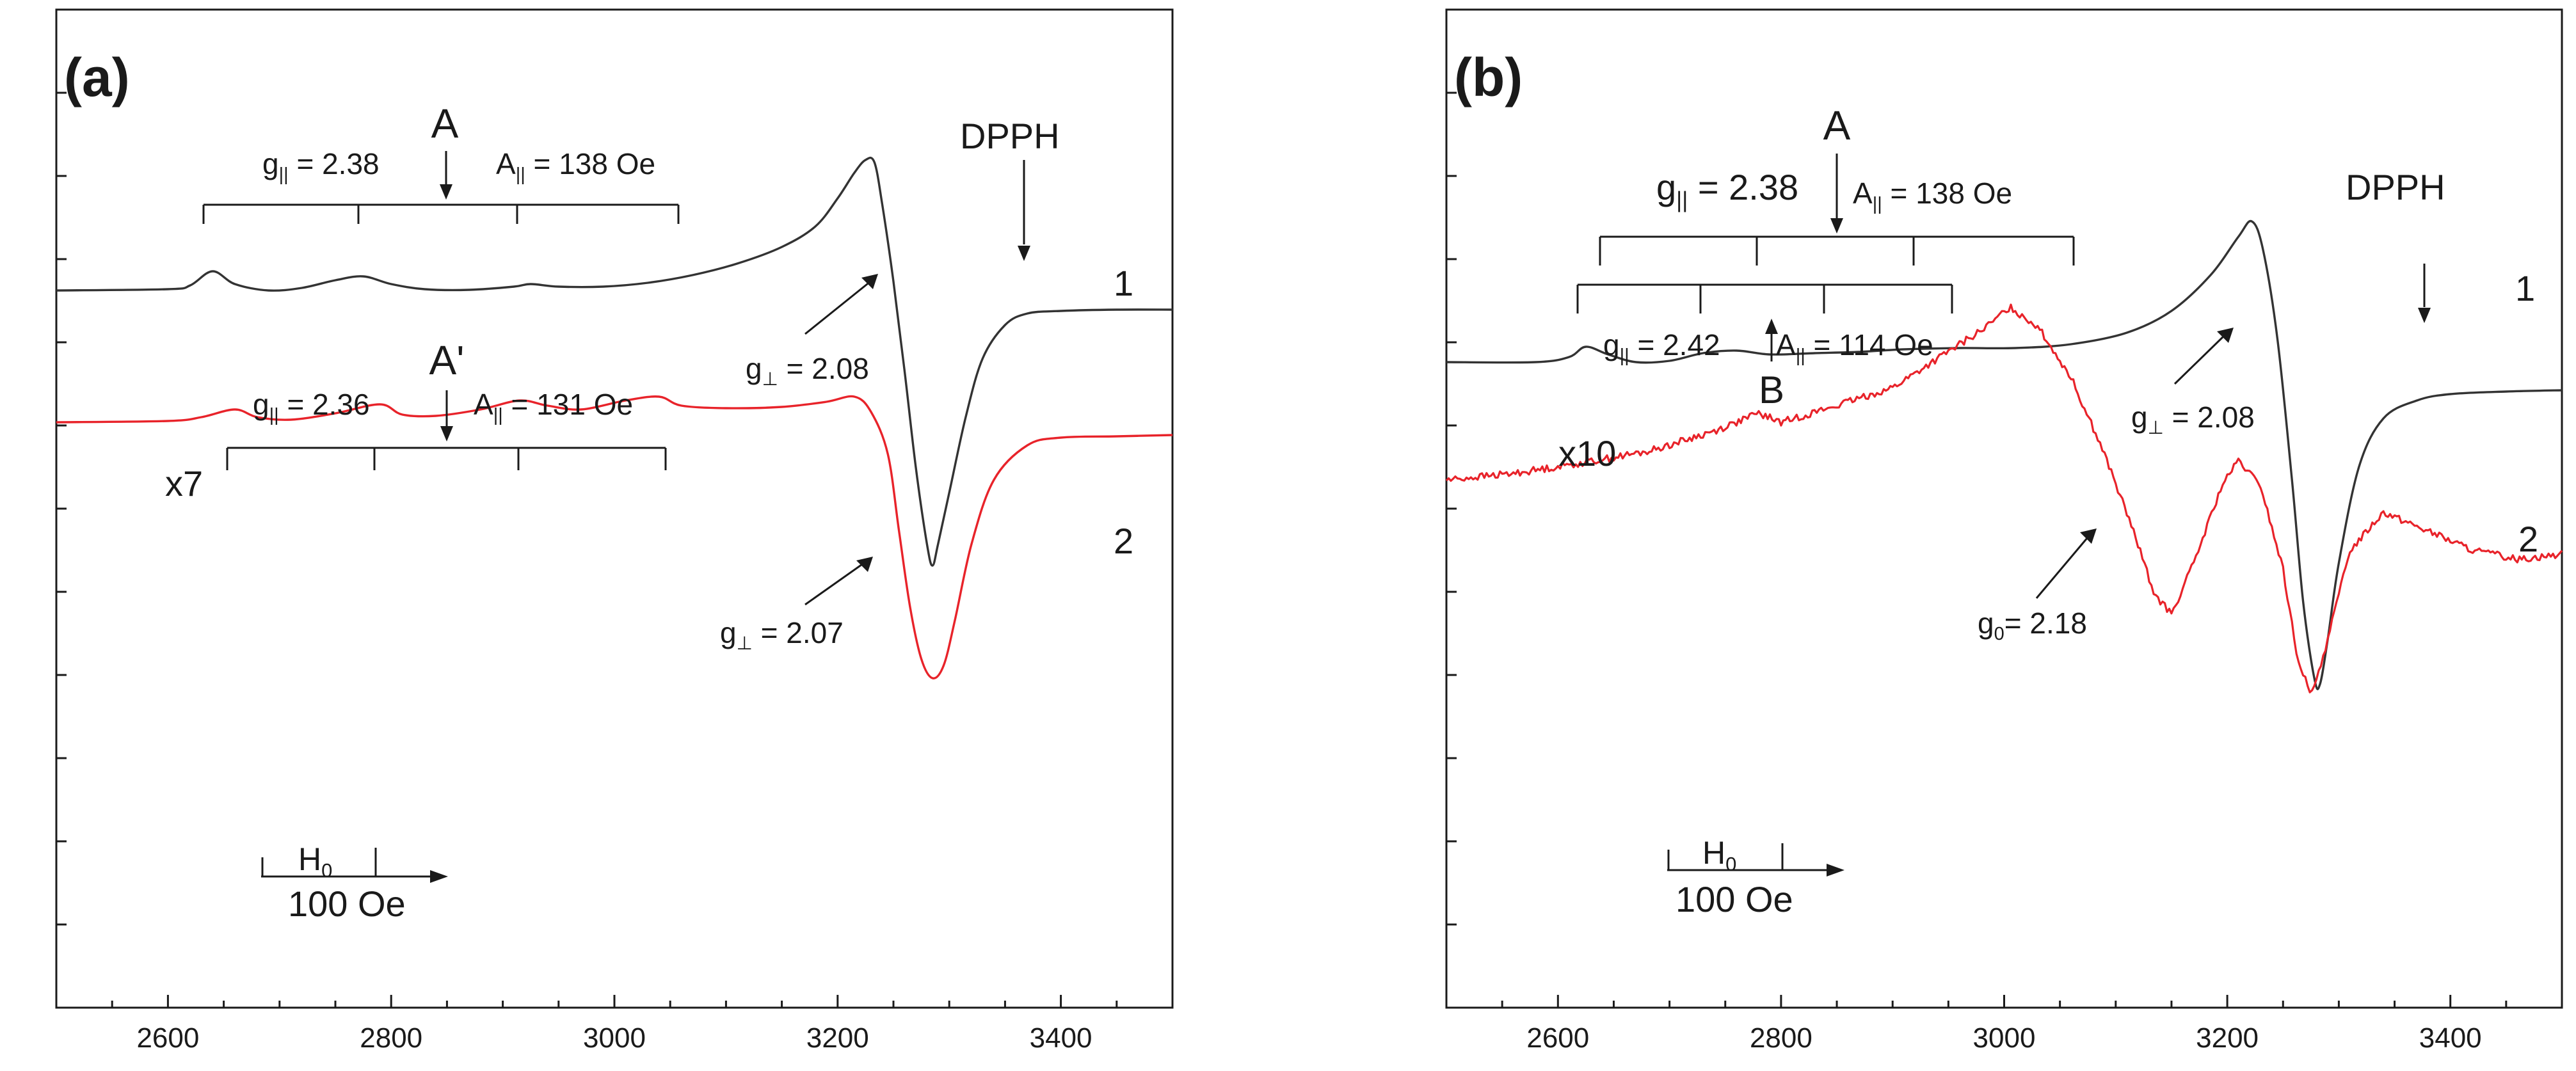 Image resolution: width=2576 pixels, height=1071 pixels. Describe the element at coordinates (2032, 625) in the screenshot. I see `g0-label: g0= 2.18` at that location.